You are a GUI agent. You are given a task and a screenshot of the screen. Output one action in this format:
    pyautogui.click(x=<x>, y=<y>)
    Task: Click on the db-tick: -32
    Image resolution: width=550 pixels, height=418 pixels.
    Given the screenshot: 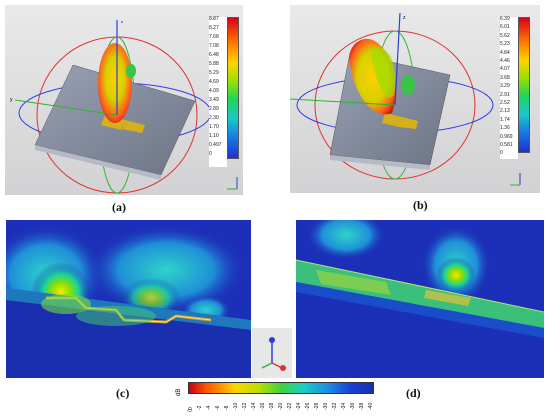 What is the action you would take?
    pyautogui.click(x=335, y=406)
    